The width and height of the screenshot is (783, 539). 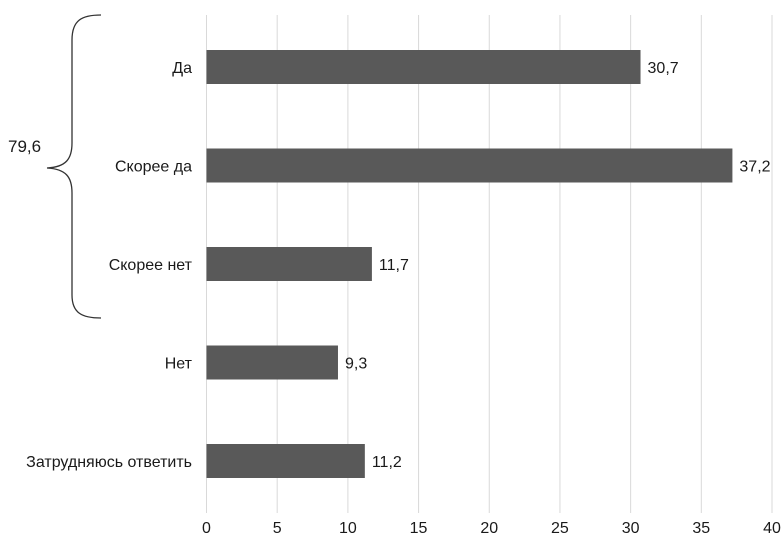 What do you see at coordinates (153, 167) in the screenshot?
I see `category-label: Скорее да` at bounding box center [153, 167].